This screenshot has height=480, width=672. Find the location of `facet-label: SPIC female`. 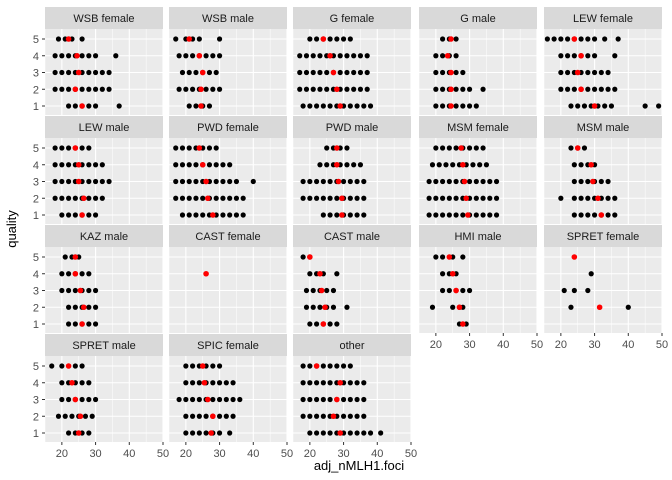

facet-label: SPIC female is located at coordinates (228, 346).